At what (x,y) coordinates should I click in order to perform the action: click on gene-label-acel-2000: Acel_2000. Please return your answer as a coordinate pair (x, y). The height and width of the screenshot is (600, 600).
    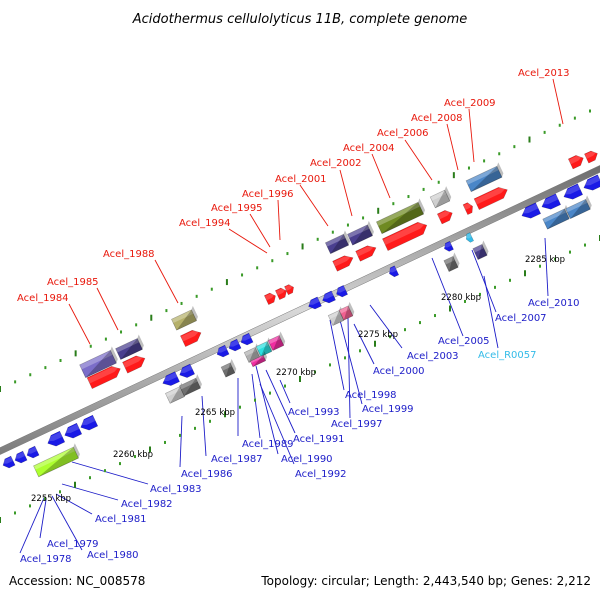
    Looking at the image, I should click on (399, 371).